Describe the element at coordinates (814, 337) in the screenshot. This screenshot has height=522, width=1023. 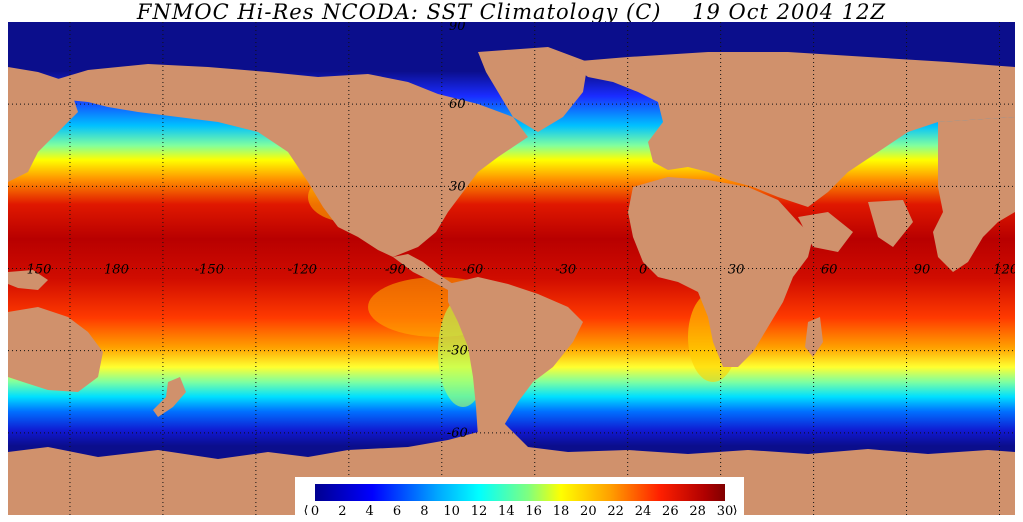
I see `madagascar` at that location.